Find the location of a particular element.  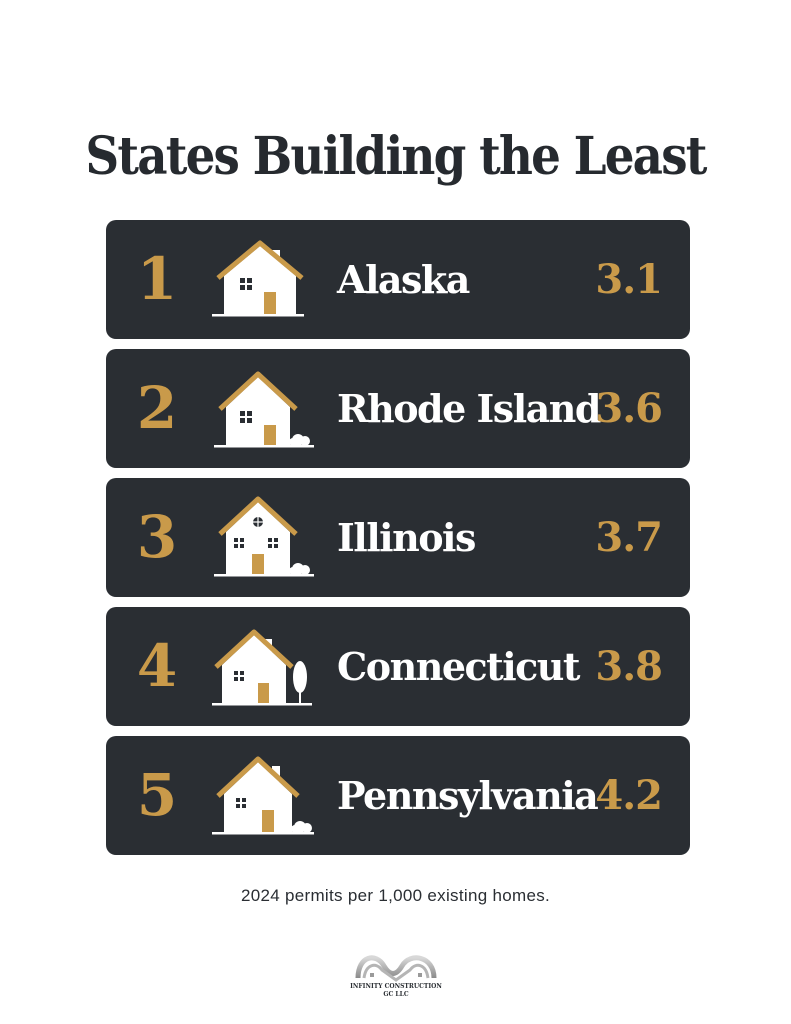

house-chimney-bush-icon is located at coordinates (263, 795).